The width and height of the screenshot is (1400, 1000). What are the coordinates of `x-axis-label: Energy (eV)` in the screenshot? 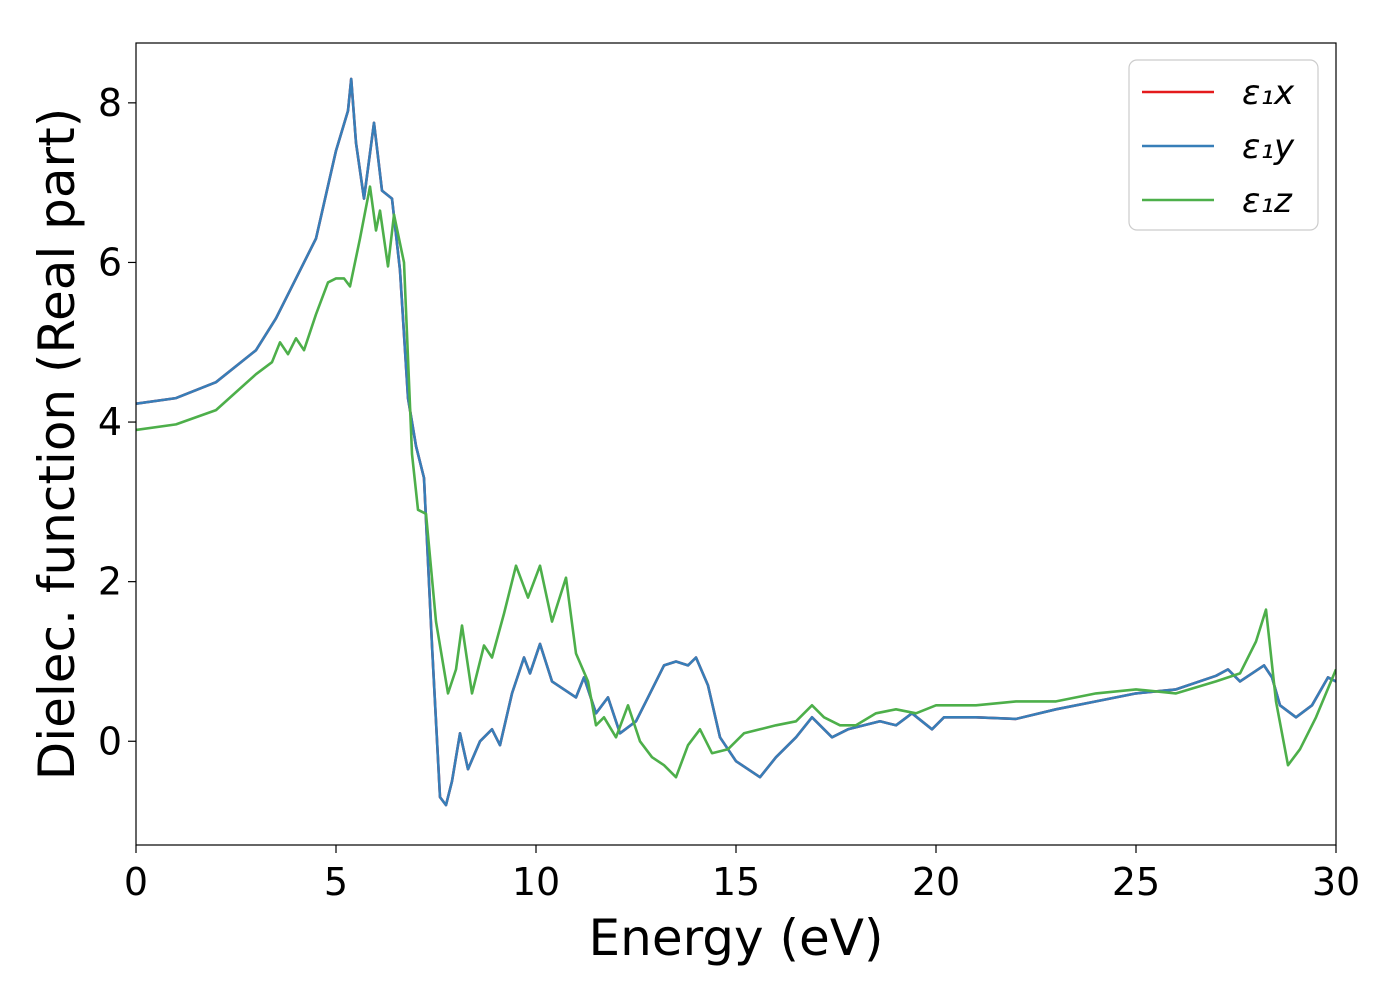 It's located at (736, 938).